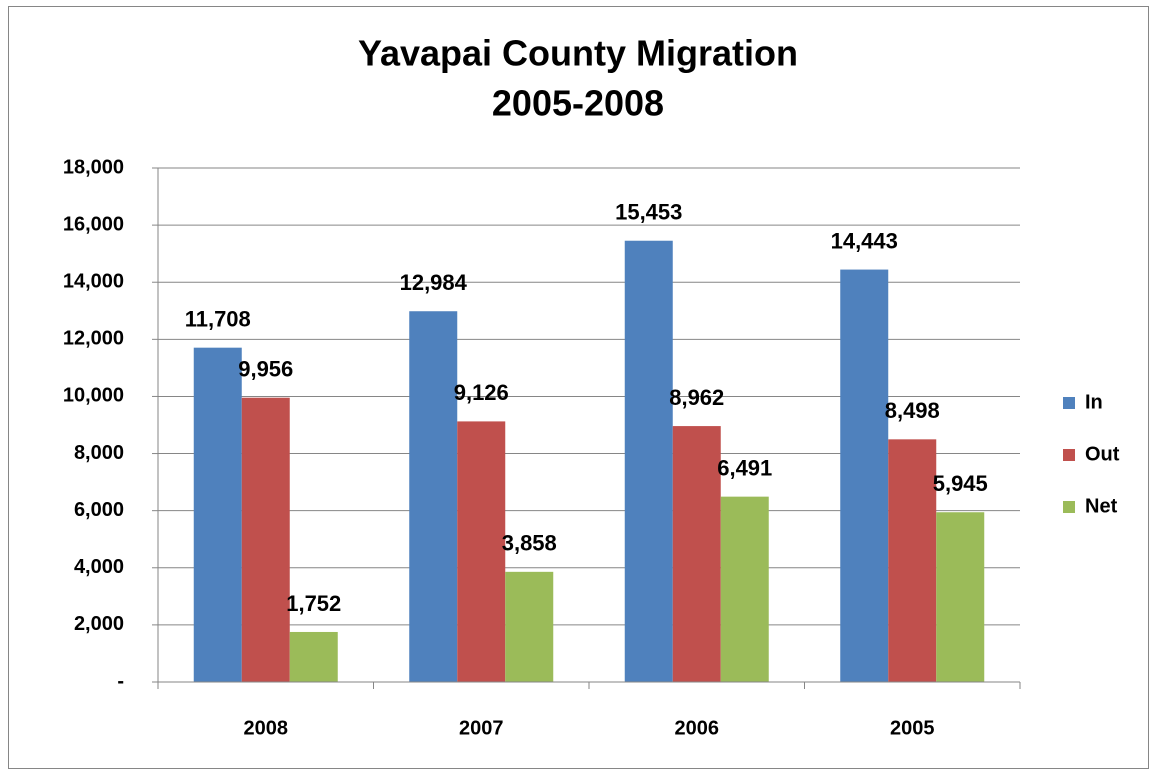 The height and width of the screenshot is (776, 1151). Describe the element at coordinates (578, 103) in the screenshot. I see `chart-title: 2005-2008` at that location.